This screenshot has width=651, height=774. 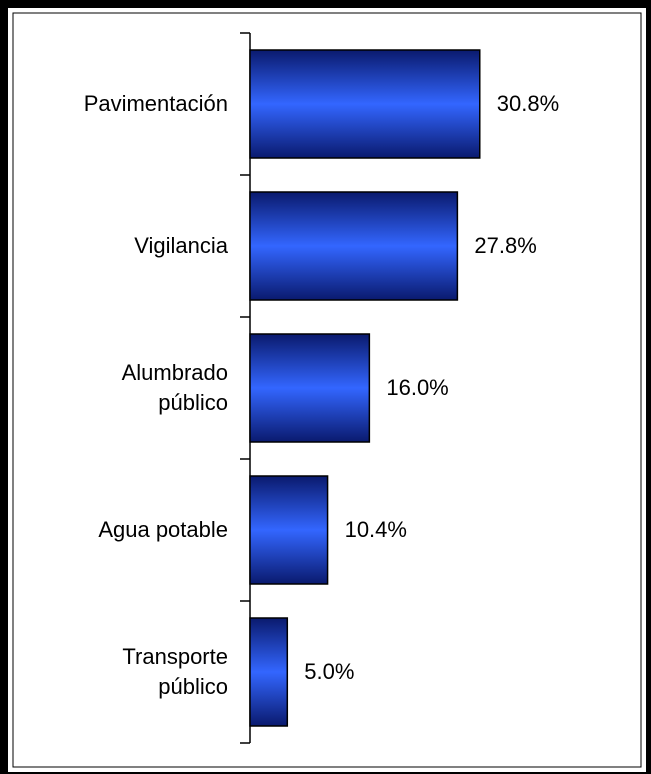 What do you see at coordinates (528, 103) in the screenshot?
I see `value-label: 30.8%` at bounding box center [528, 103].